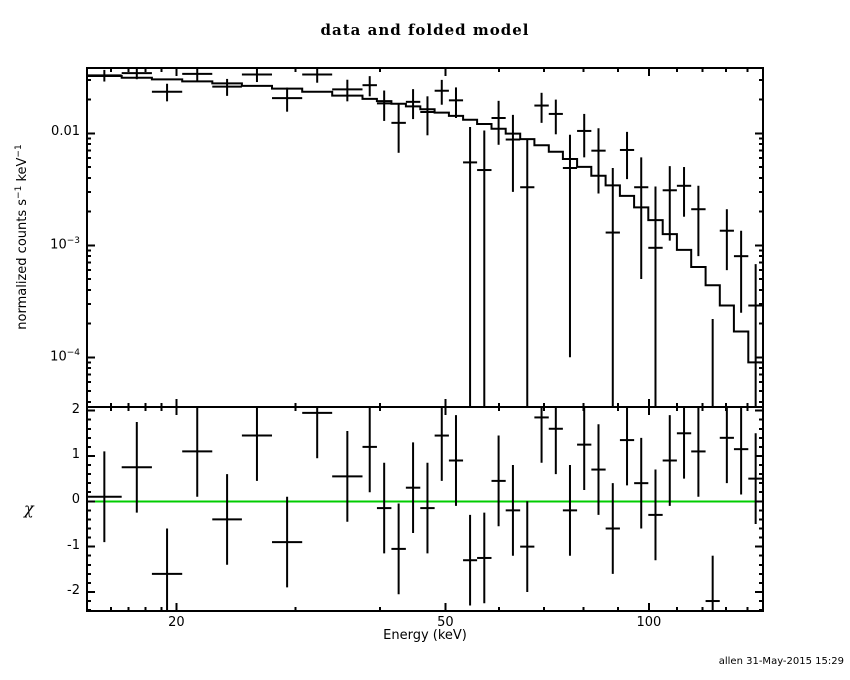 The width and height of the screenshot is (850, 680). I want to click on plot-title: data and folded model, so click(425, 30).